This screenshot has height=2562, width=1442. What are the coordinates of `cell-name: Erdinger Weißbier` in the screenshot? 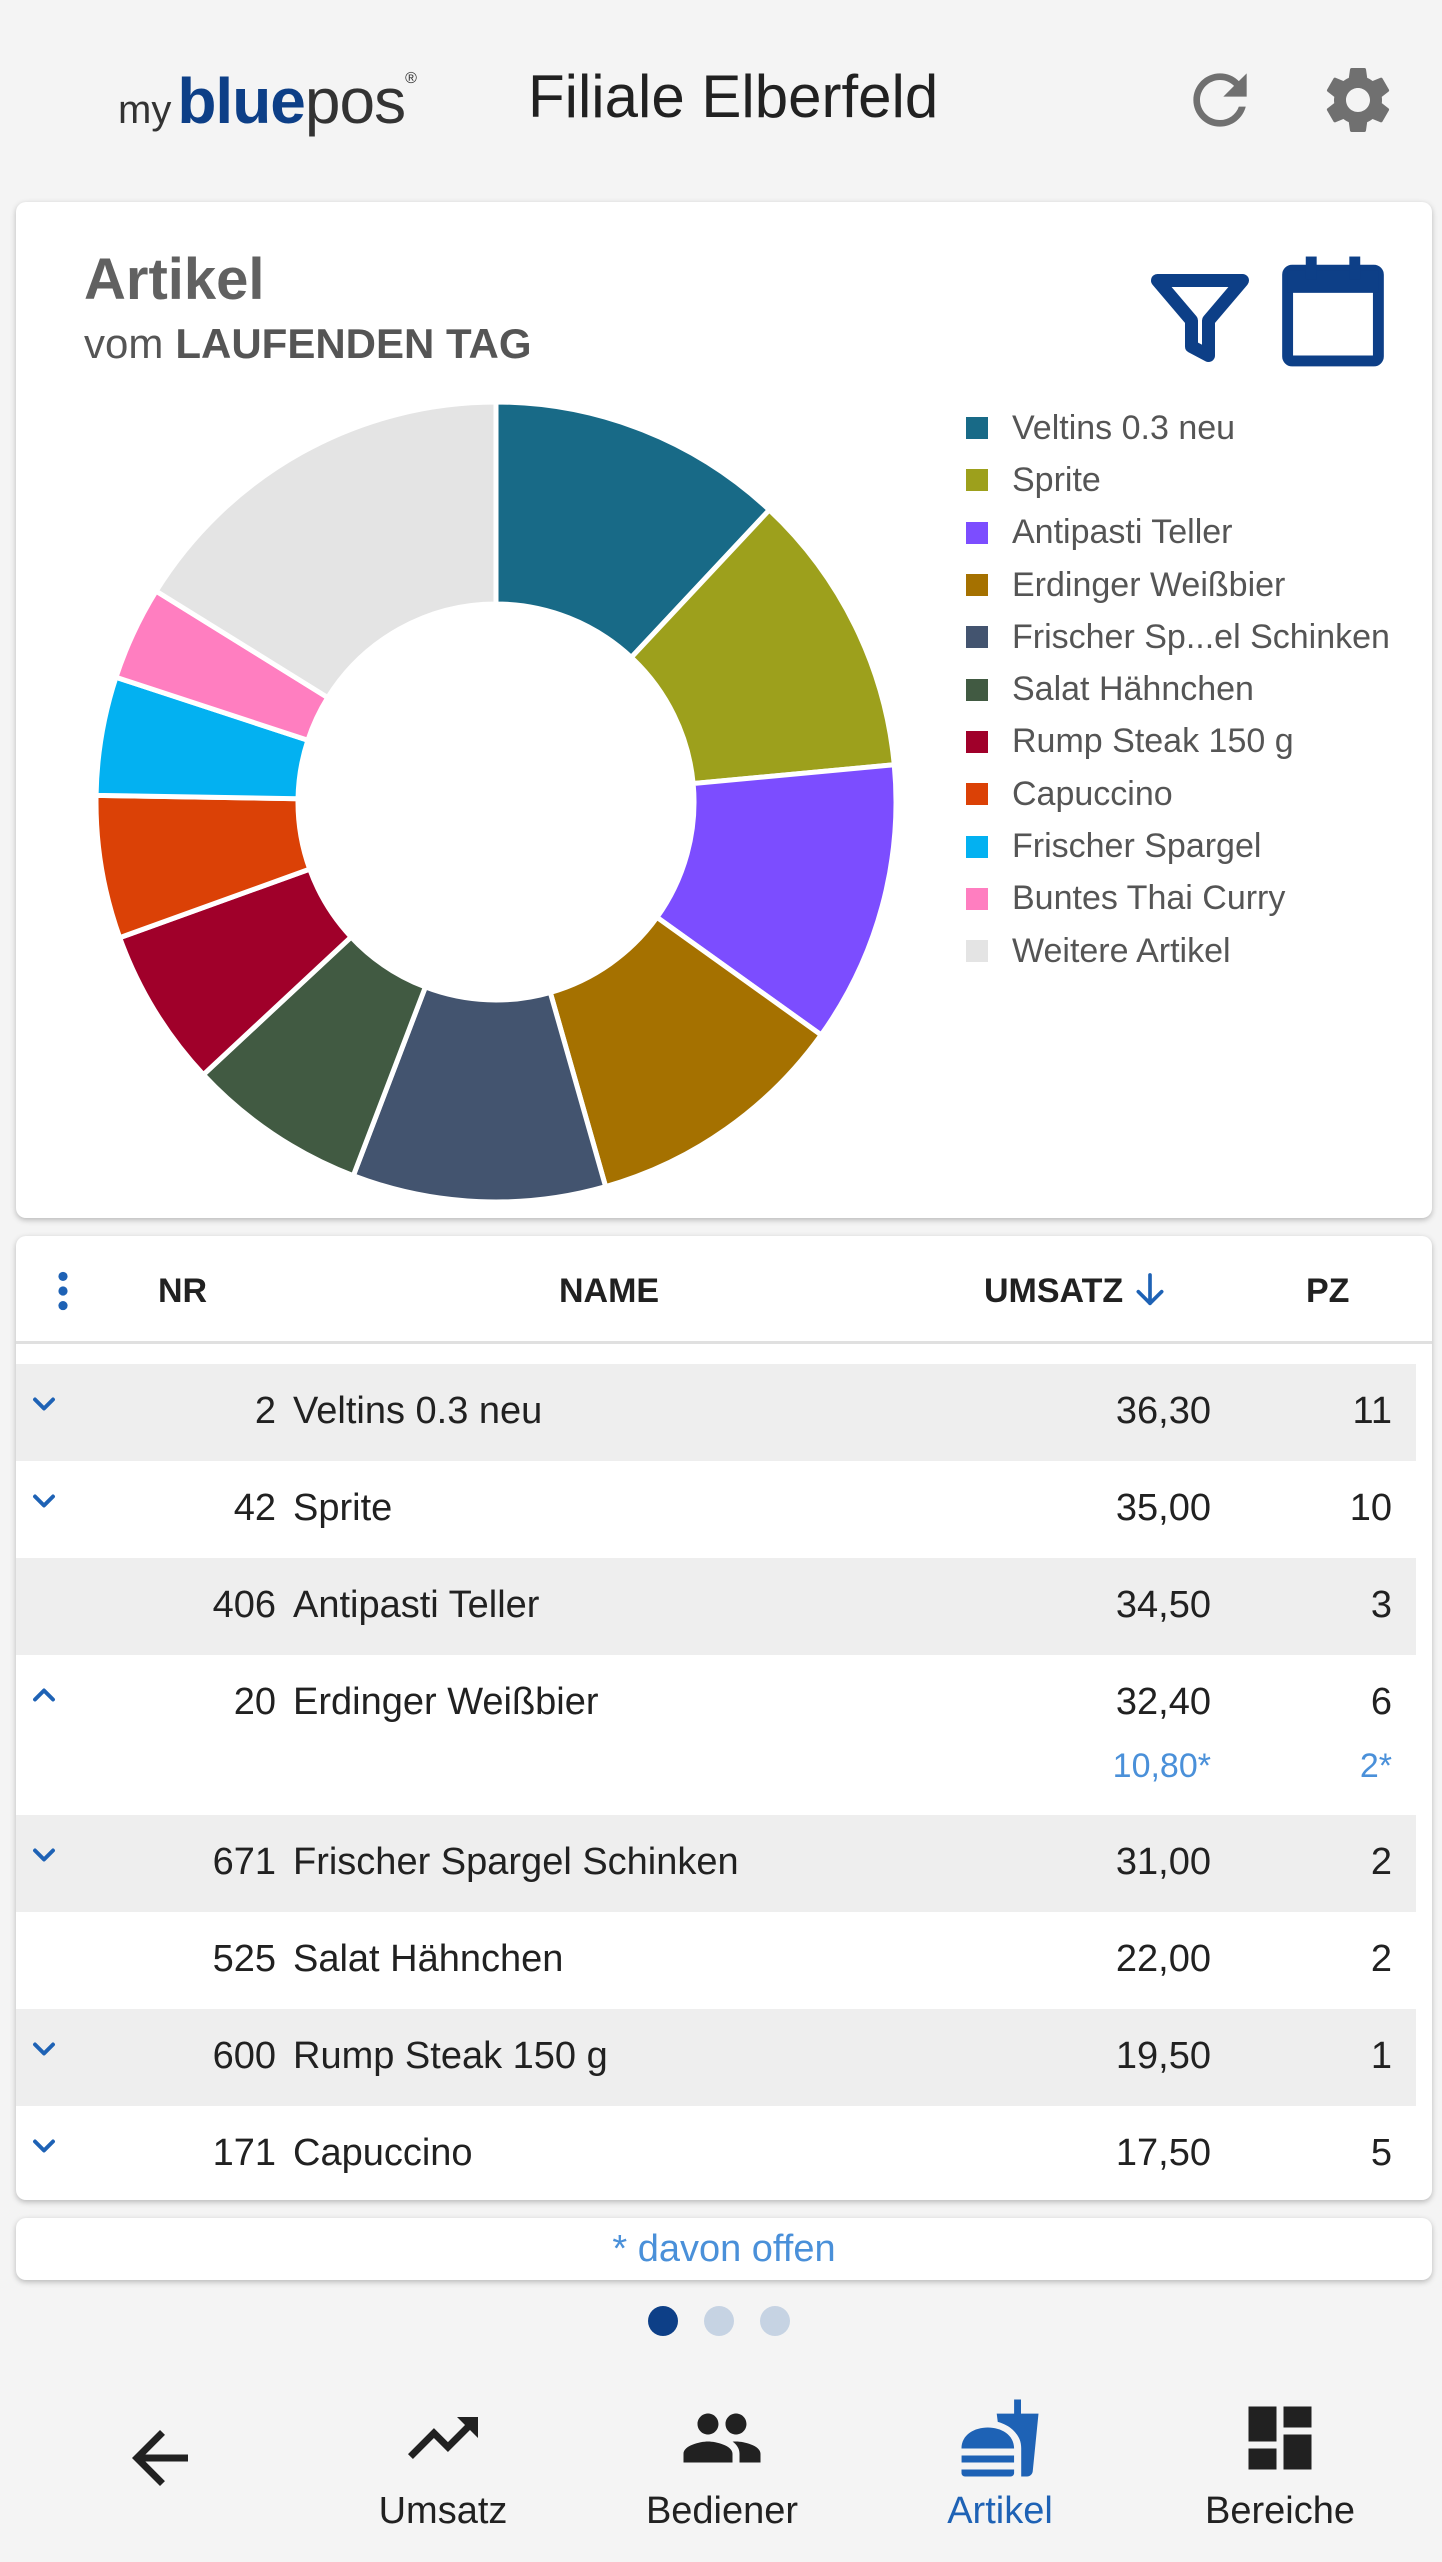 It's located at (446, 1702).